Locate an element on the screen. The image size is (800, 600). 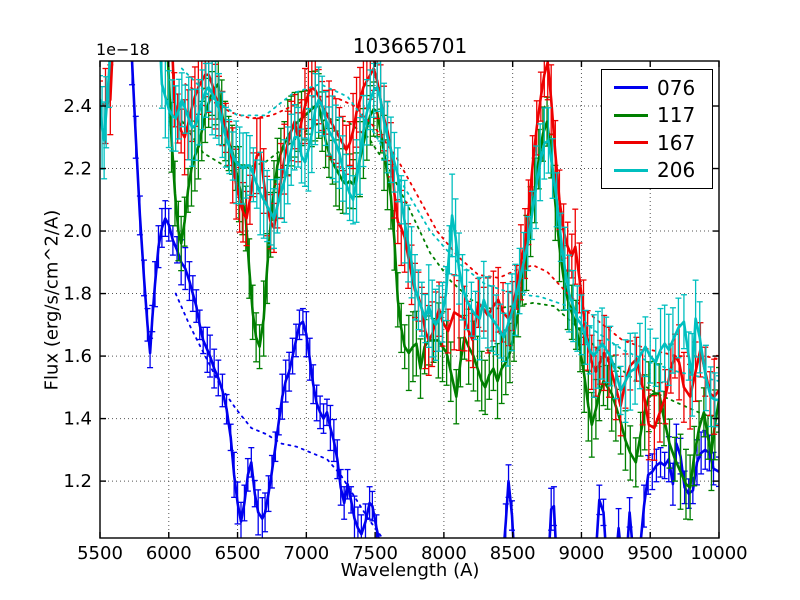
y-tick-label: 1.8 is located at coordinates (77, 294).